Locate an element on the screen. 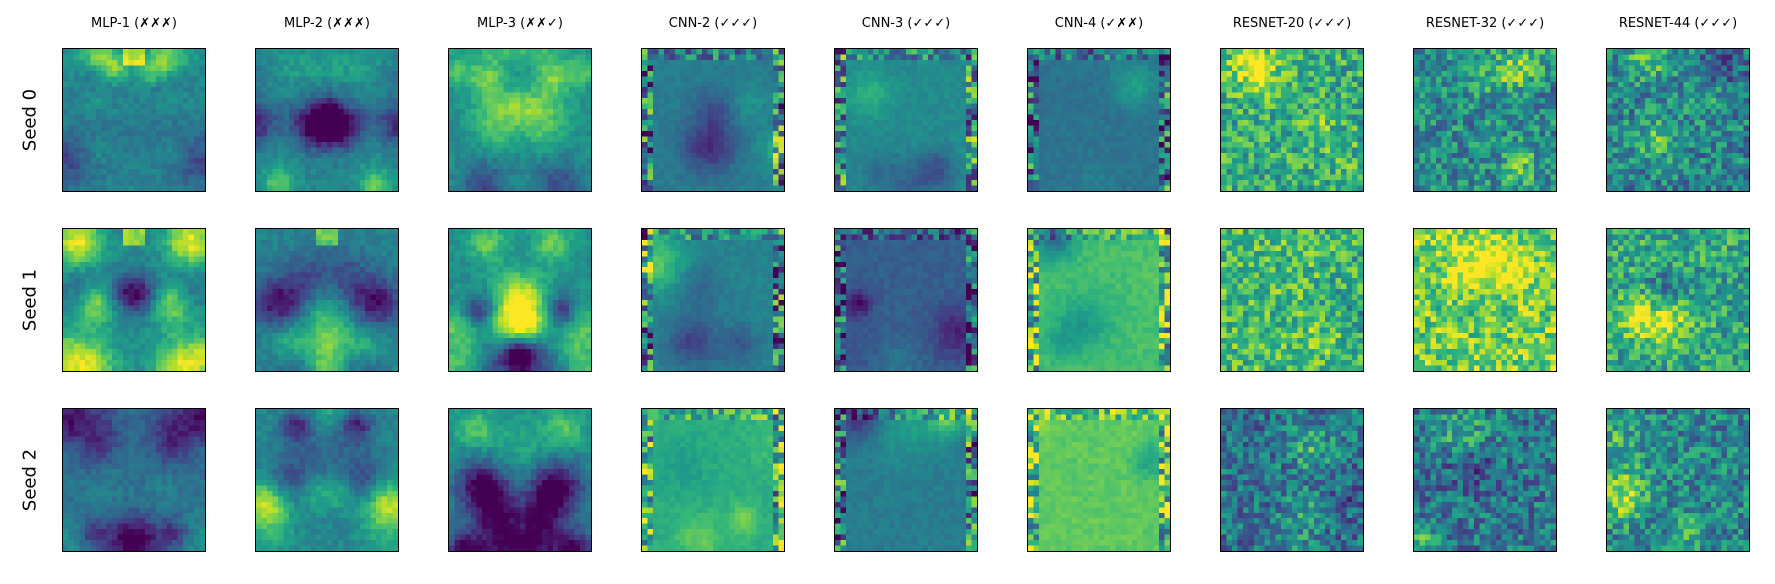 The height and width of the screenshot is (584, 1775). row-label: Seed 1 is located at coordinates (30, 300).